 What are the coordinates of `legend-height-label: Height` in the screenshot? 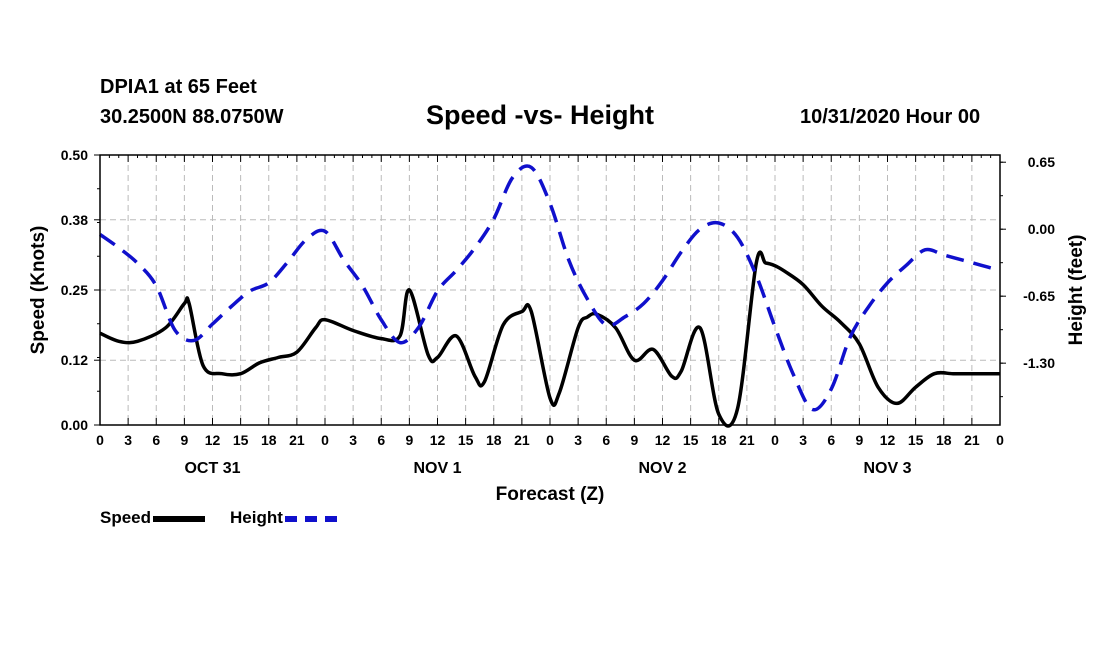 It's located at (256, 517).